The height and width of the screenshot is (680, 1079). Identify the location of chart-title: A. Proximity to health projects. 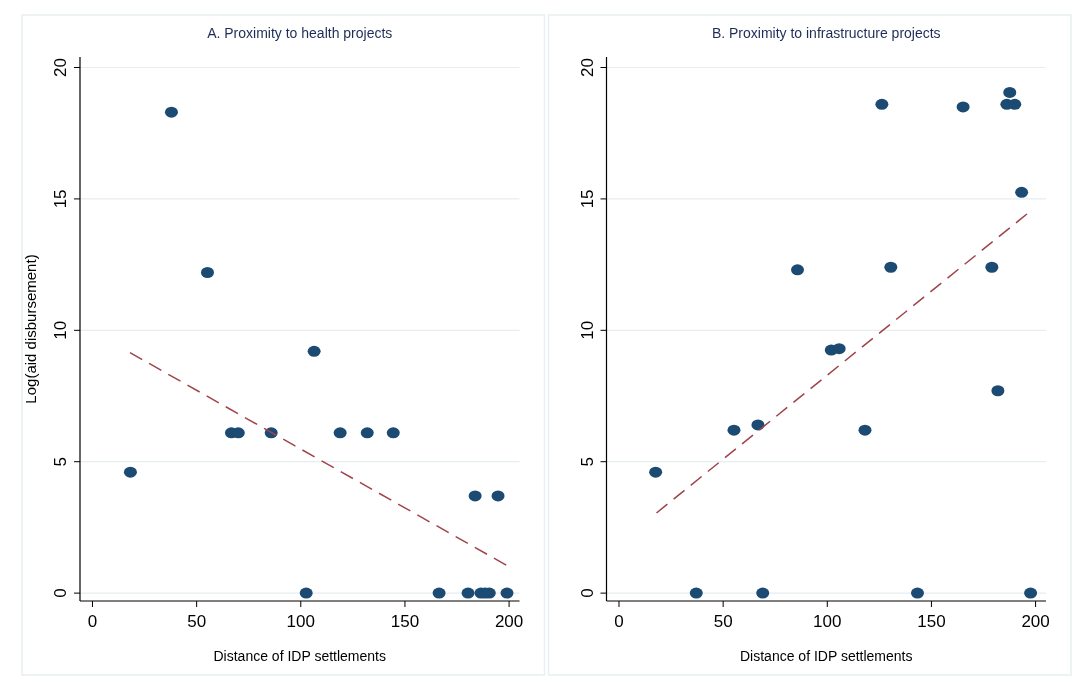
(300, 33).